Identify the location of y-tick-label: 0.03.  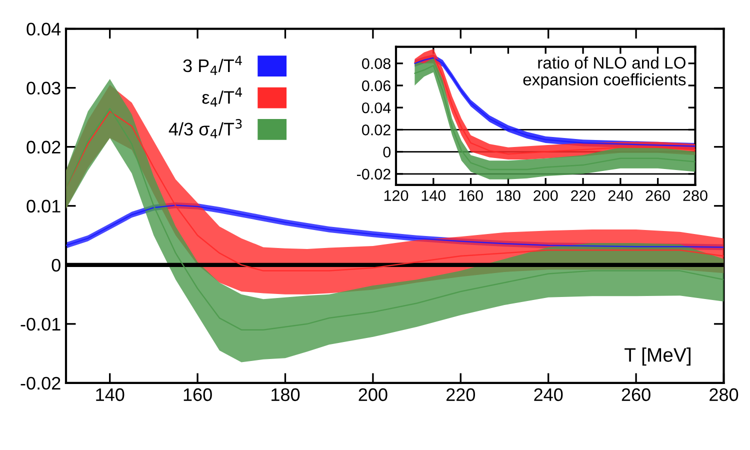
(43, 88).